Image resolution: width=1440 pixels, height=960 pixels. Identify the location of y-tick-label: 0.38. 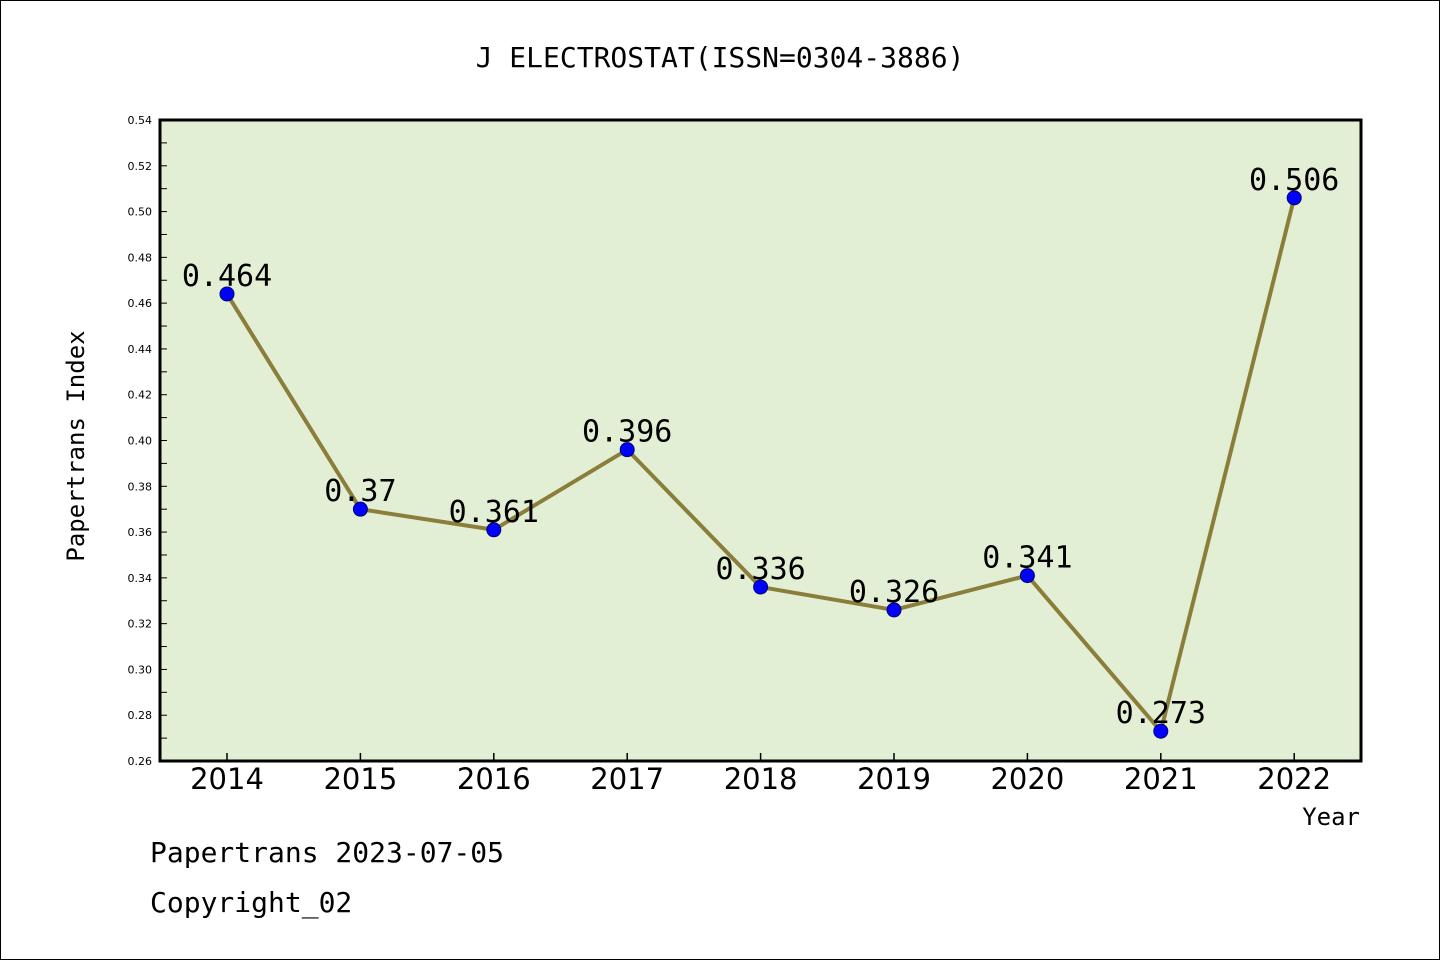
(140, 486).